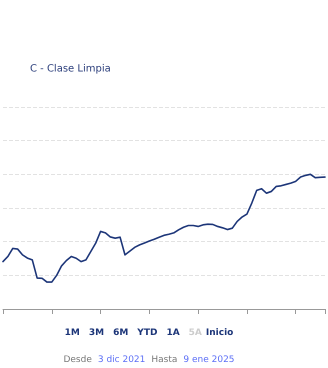  What do you see at coordinates (96, 333) in the screenshot?
I see `text: 3M` at bounding box center [96, 333].